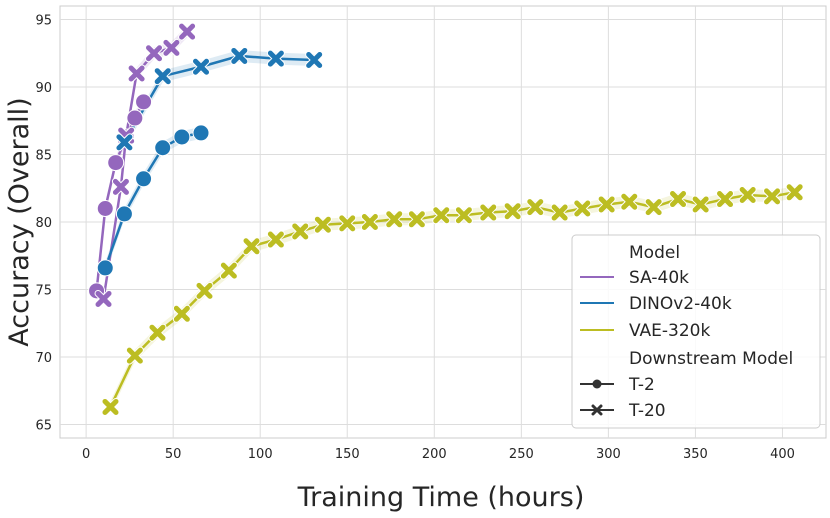  What do you see at coordinates (434, 454) in the screenshot?
I see `x-tick-label: 200` at bounding box center [434, 454].